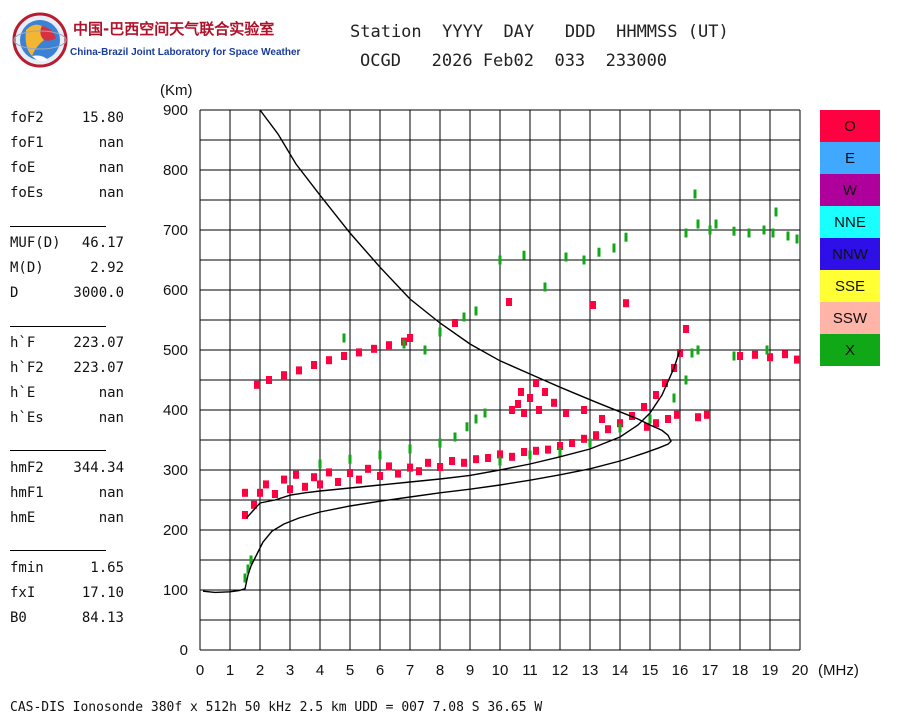  What do you see at coordinates (102, 593) in the screenshot?
I see `param-value: 17.10` at bounding box center [102, 593].